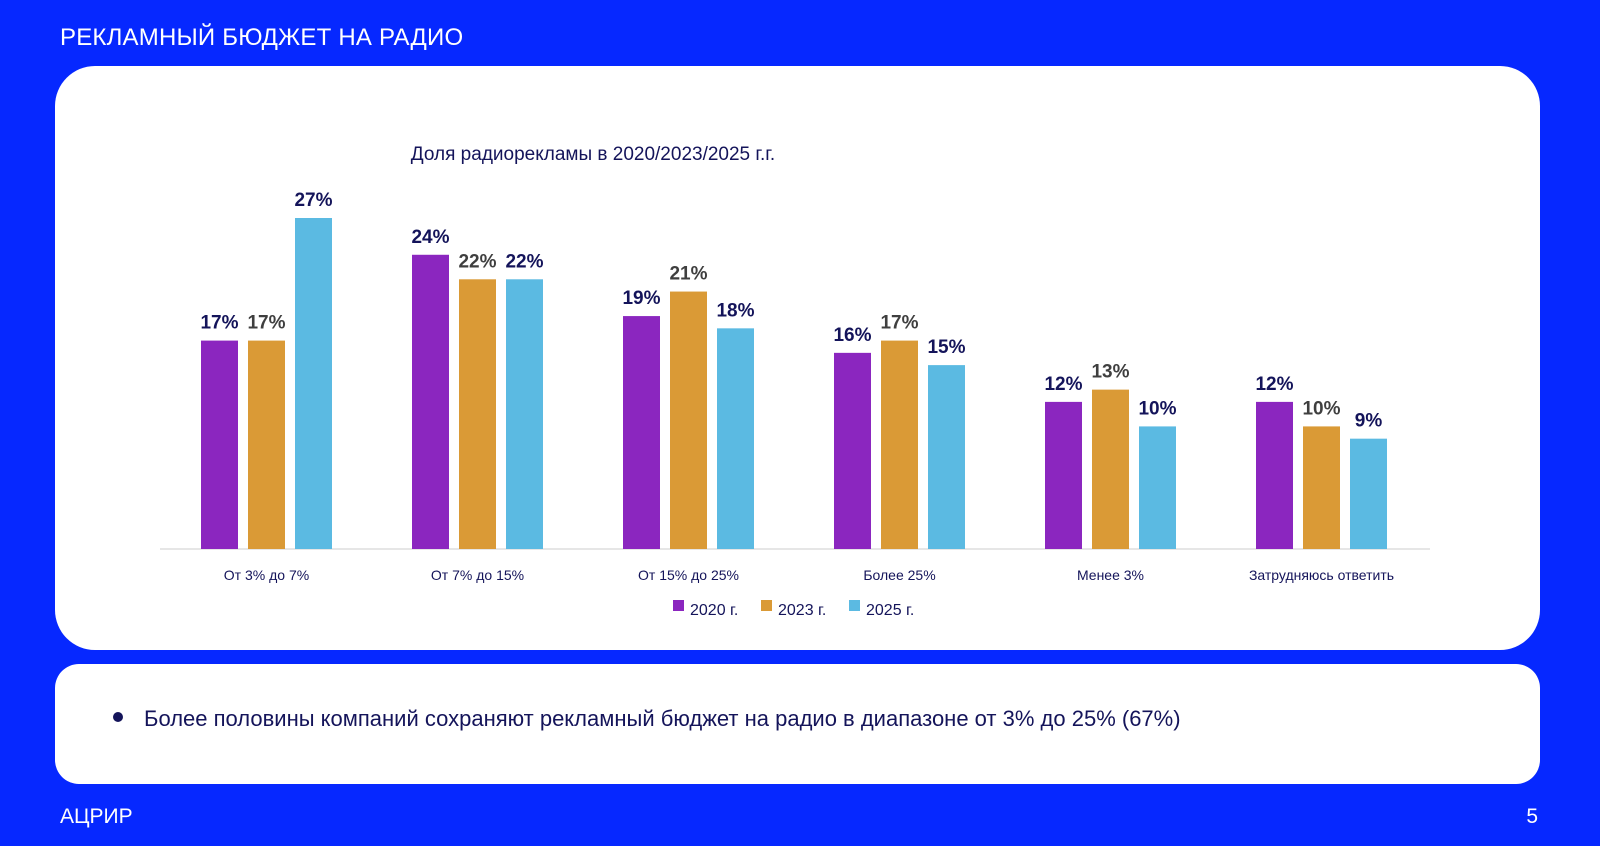  What do you see at coordinates (852, 335) in the screenshot?
I see `value-label: 16%` at bounding box center [852, 335].